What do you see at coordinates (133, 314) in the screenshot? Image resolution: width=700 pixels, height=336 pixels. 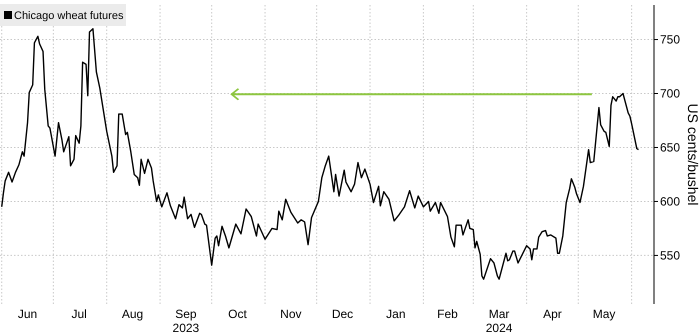 I see `x-tick-label: Aug` at bounding box center [133, 314].